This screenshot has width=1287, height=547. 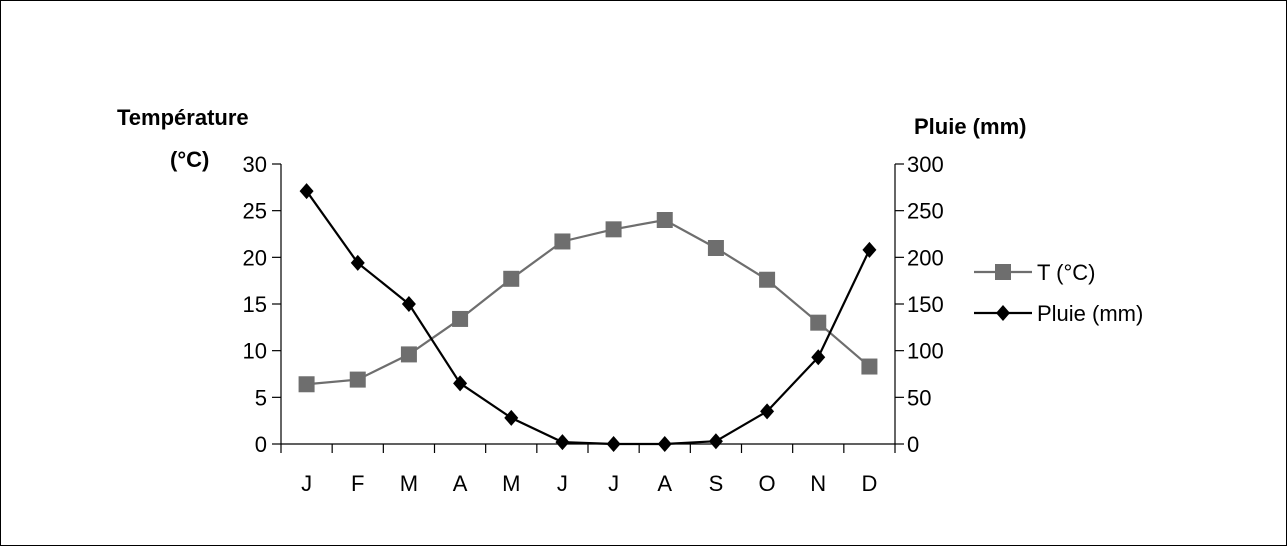 I want to click on left-tick-label: 0, so click(x=261, y=444).